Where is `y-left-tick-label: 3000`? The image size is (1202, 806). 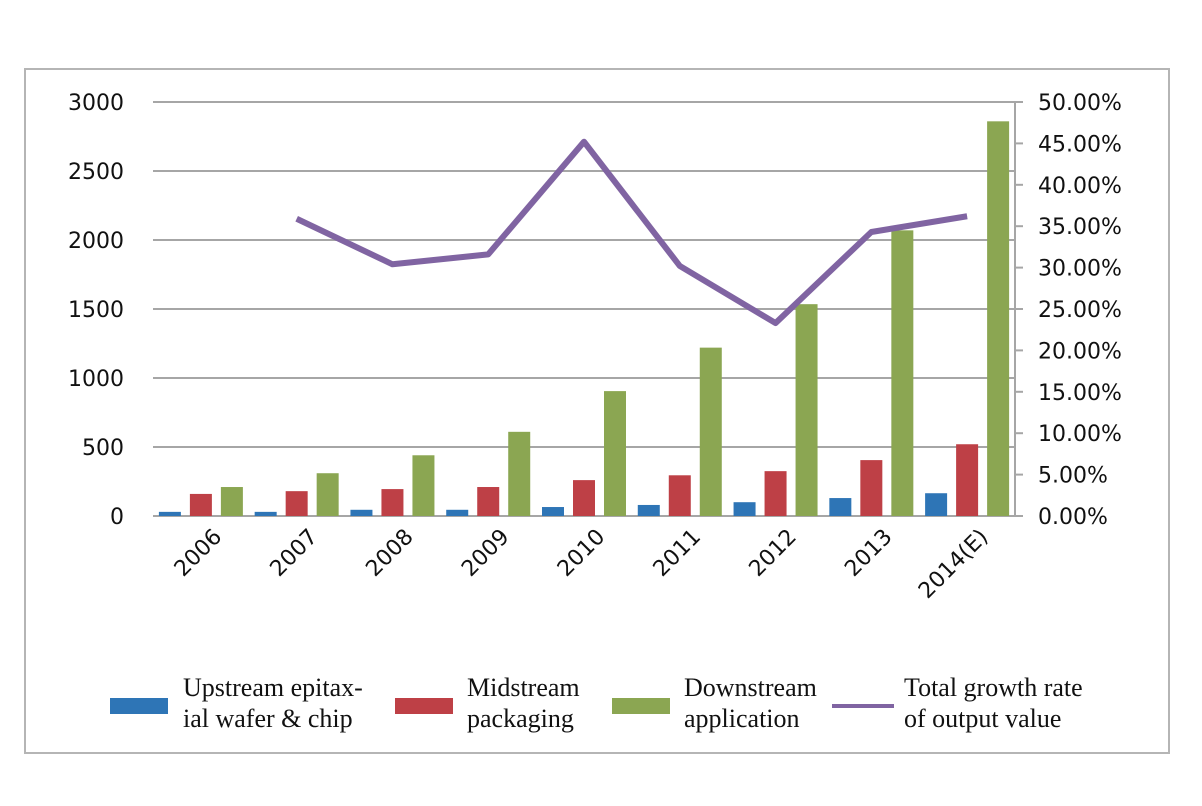 y-left-tick-label: 3000 is located at coordinates (96, 103).